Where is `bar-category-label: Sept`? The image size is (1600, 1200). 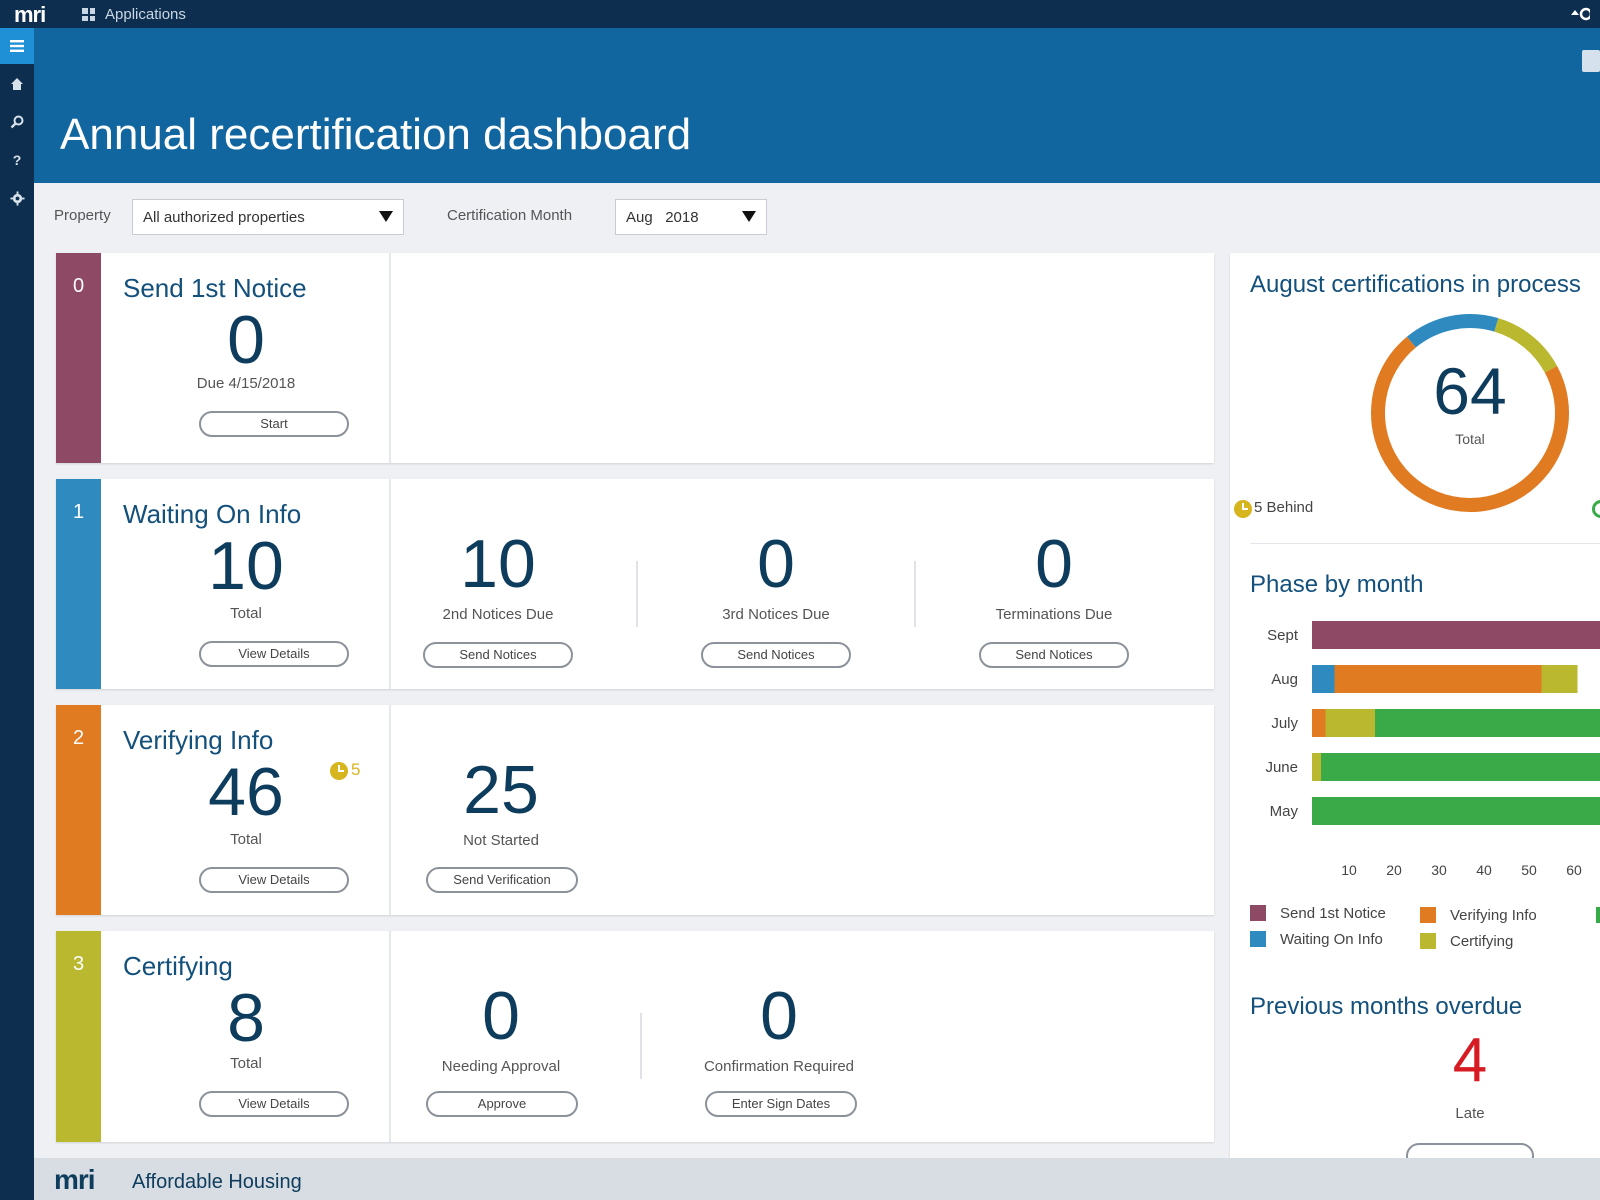 bar-category-label: Sept is located at coordinates (1283, 635).